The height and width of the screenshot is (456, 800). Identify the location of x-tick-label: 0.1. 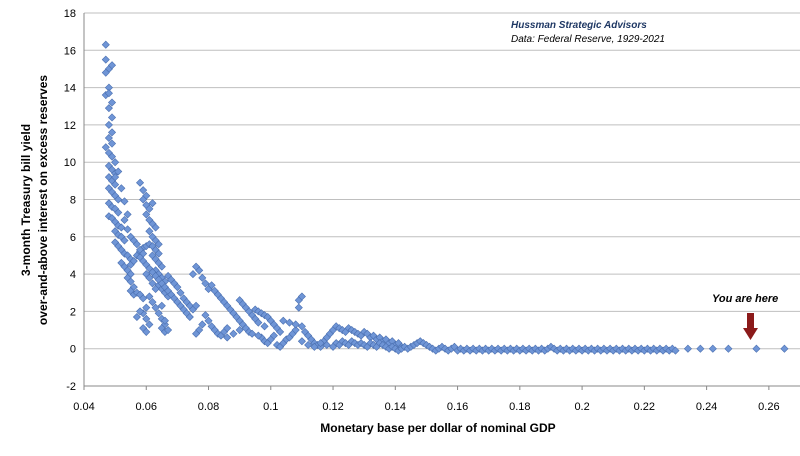
(270, 407).